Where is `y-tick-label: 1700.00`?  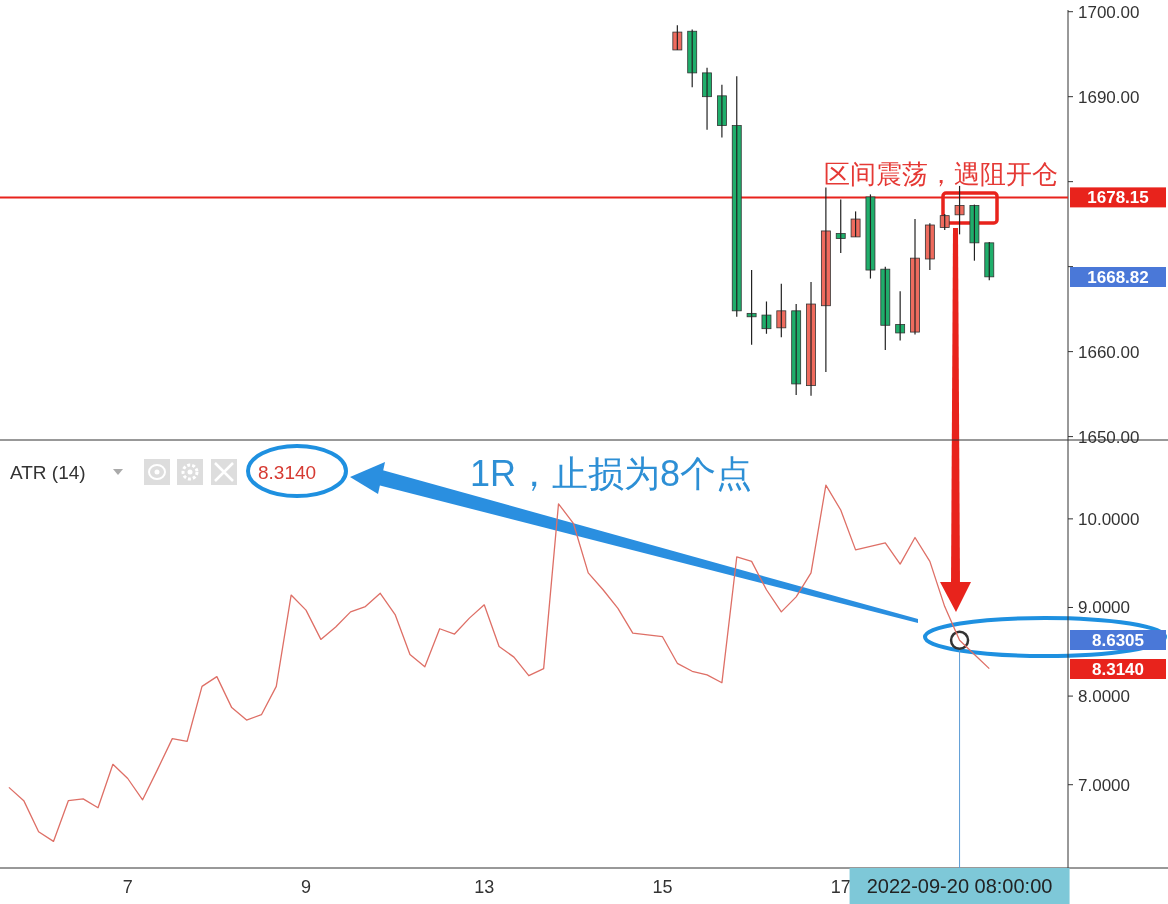 y-tick-label: 1700.00 is located at coordinates (1109, 12).